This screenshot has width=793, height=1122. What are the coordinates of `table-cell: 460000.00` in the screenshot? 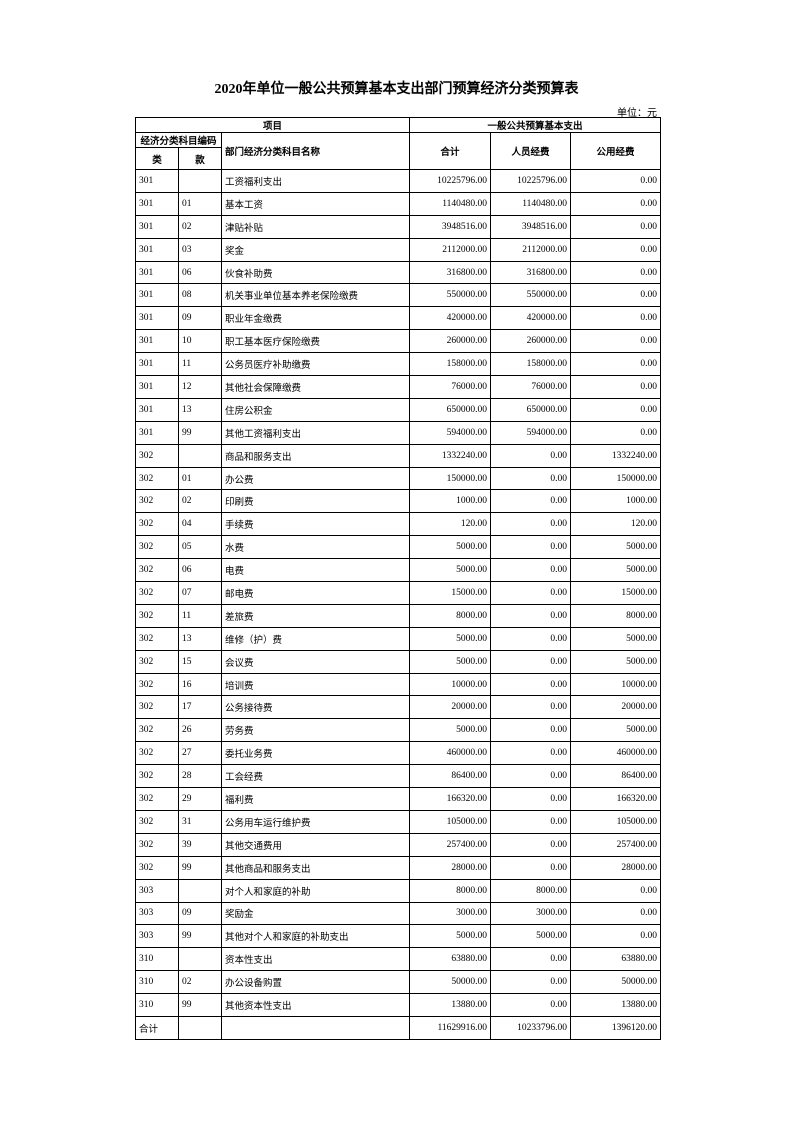 It's located at (450, 753).